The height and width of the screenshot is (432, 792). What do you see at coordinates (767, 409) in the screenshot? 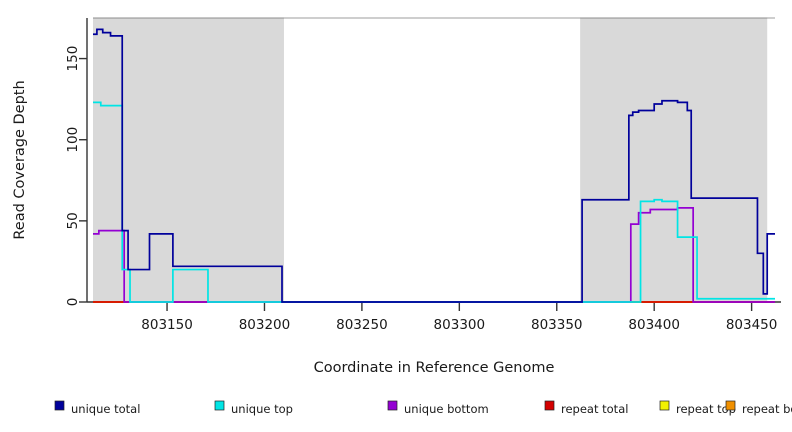
I see `legend-label-repeat-bottom: repeat bottom` at bounding box center [767, 409].